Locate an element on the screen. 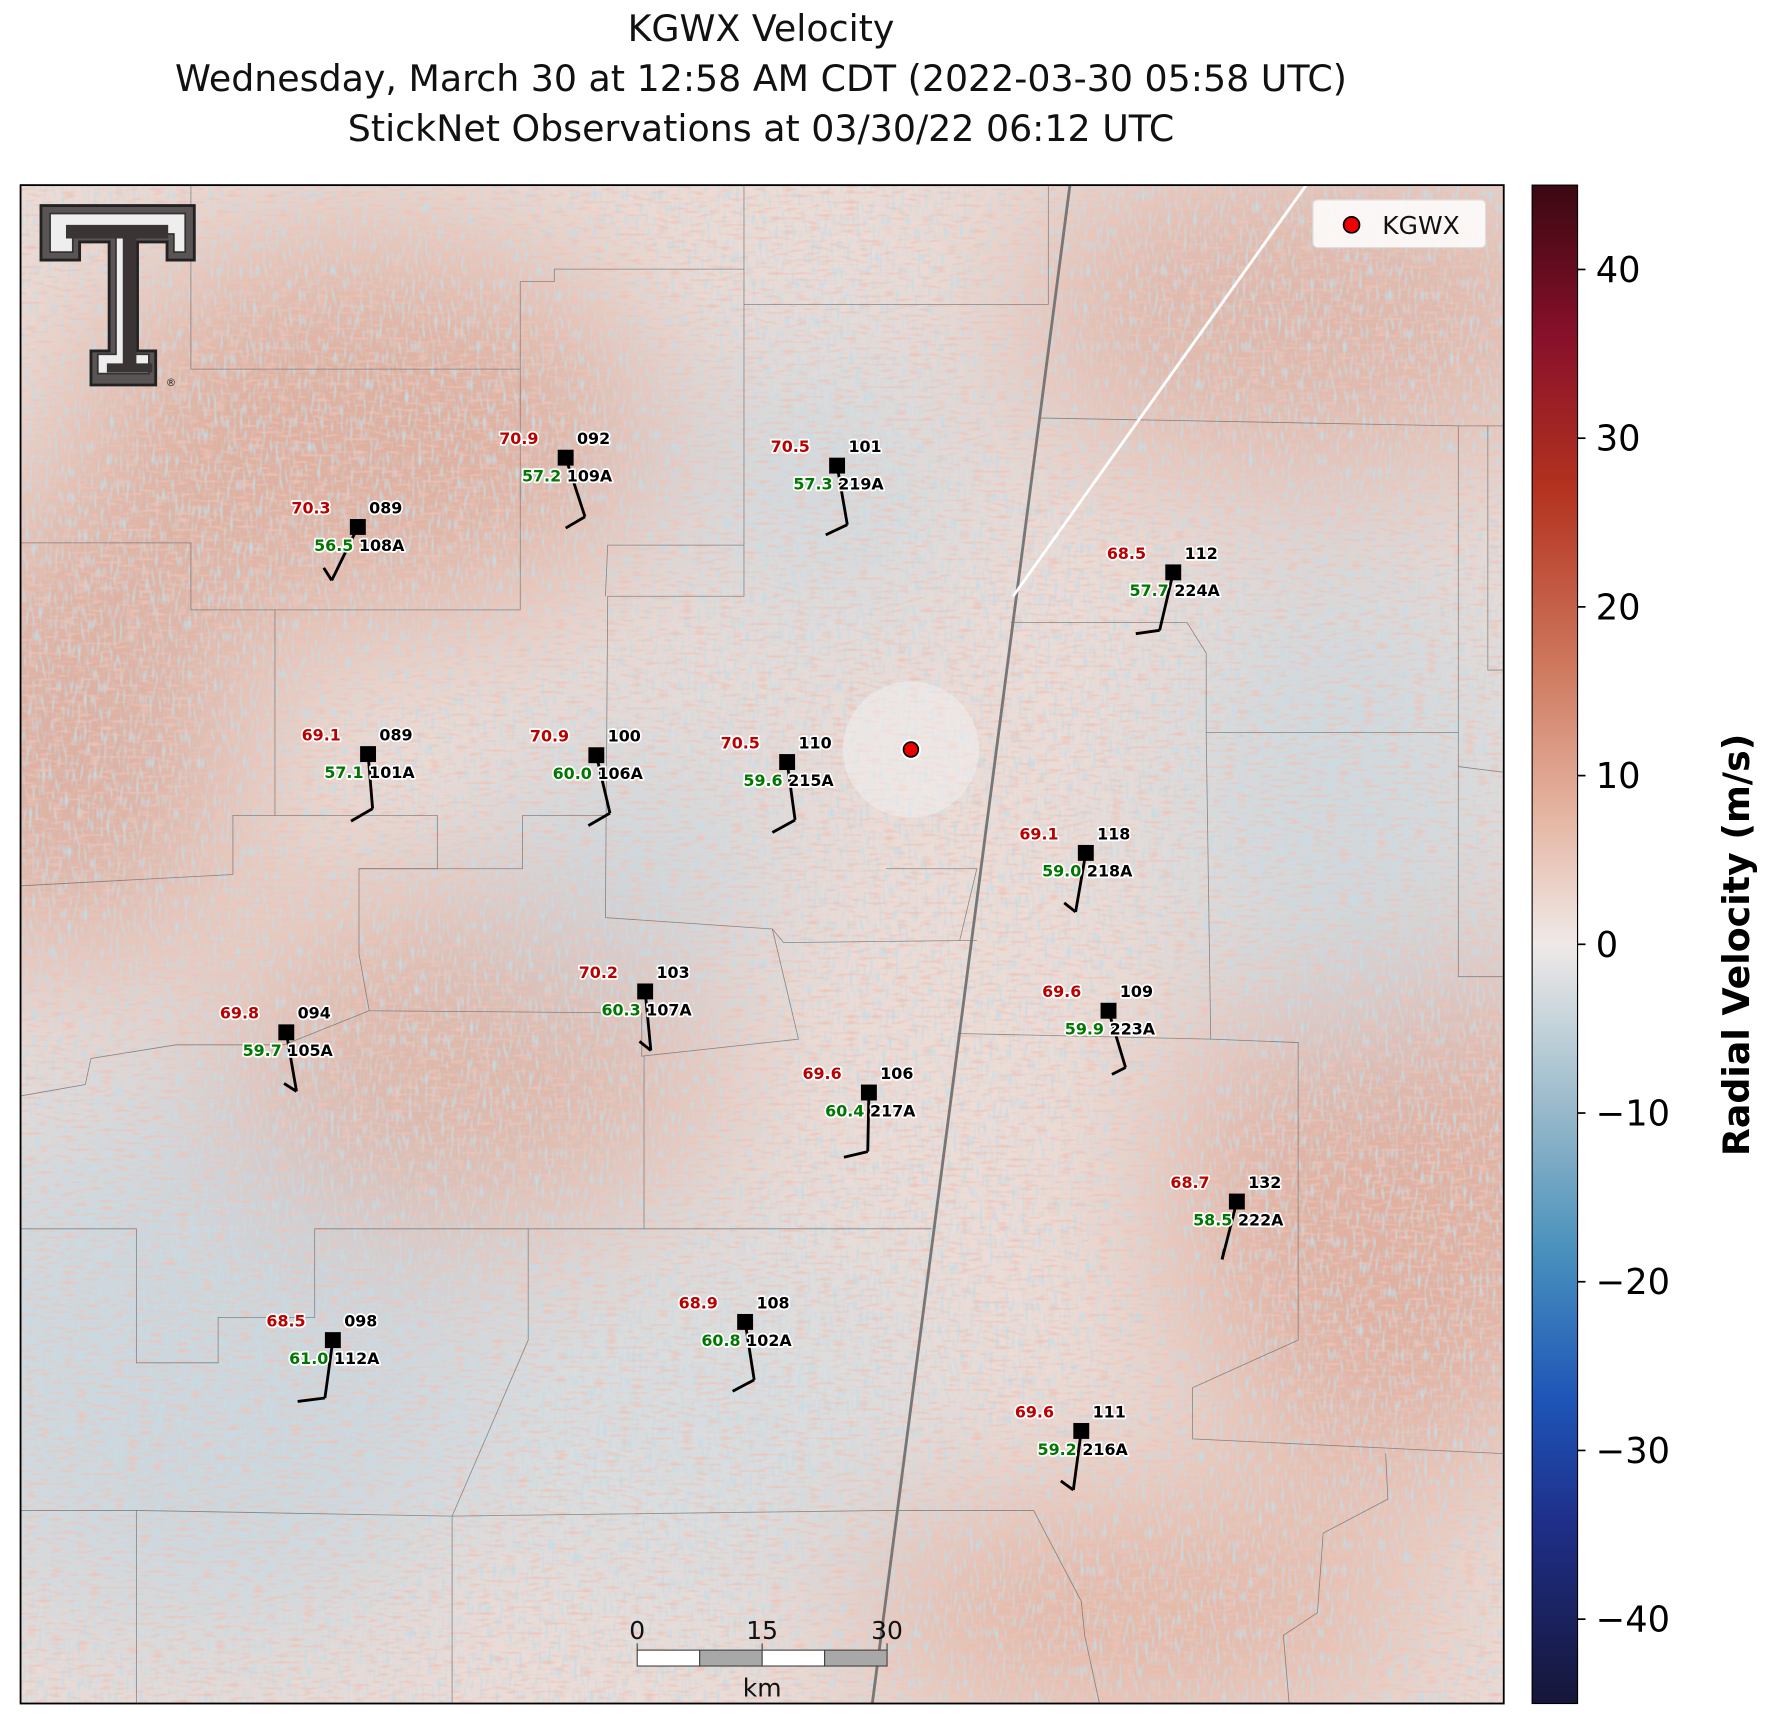  legend-marker is located at coordinates (1351, 225).